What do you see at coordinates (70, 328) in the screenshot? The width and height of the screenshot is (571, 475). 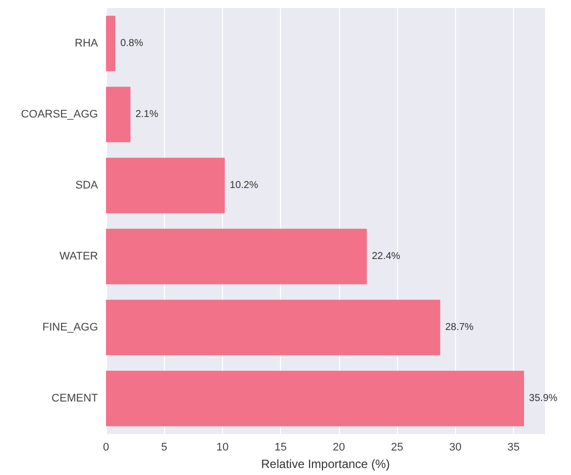 I see `y-tick-label: FINE_AGG` at bounding box center [70, 328].